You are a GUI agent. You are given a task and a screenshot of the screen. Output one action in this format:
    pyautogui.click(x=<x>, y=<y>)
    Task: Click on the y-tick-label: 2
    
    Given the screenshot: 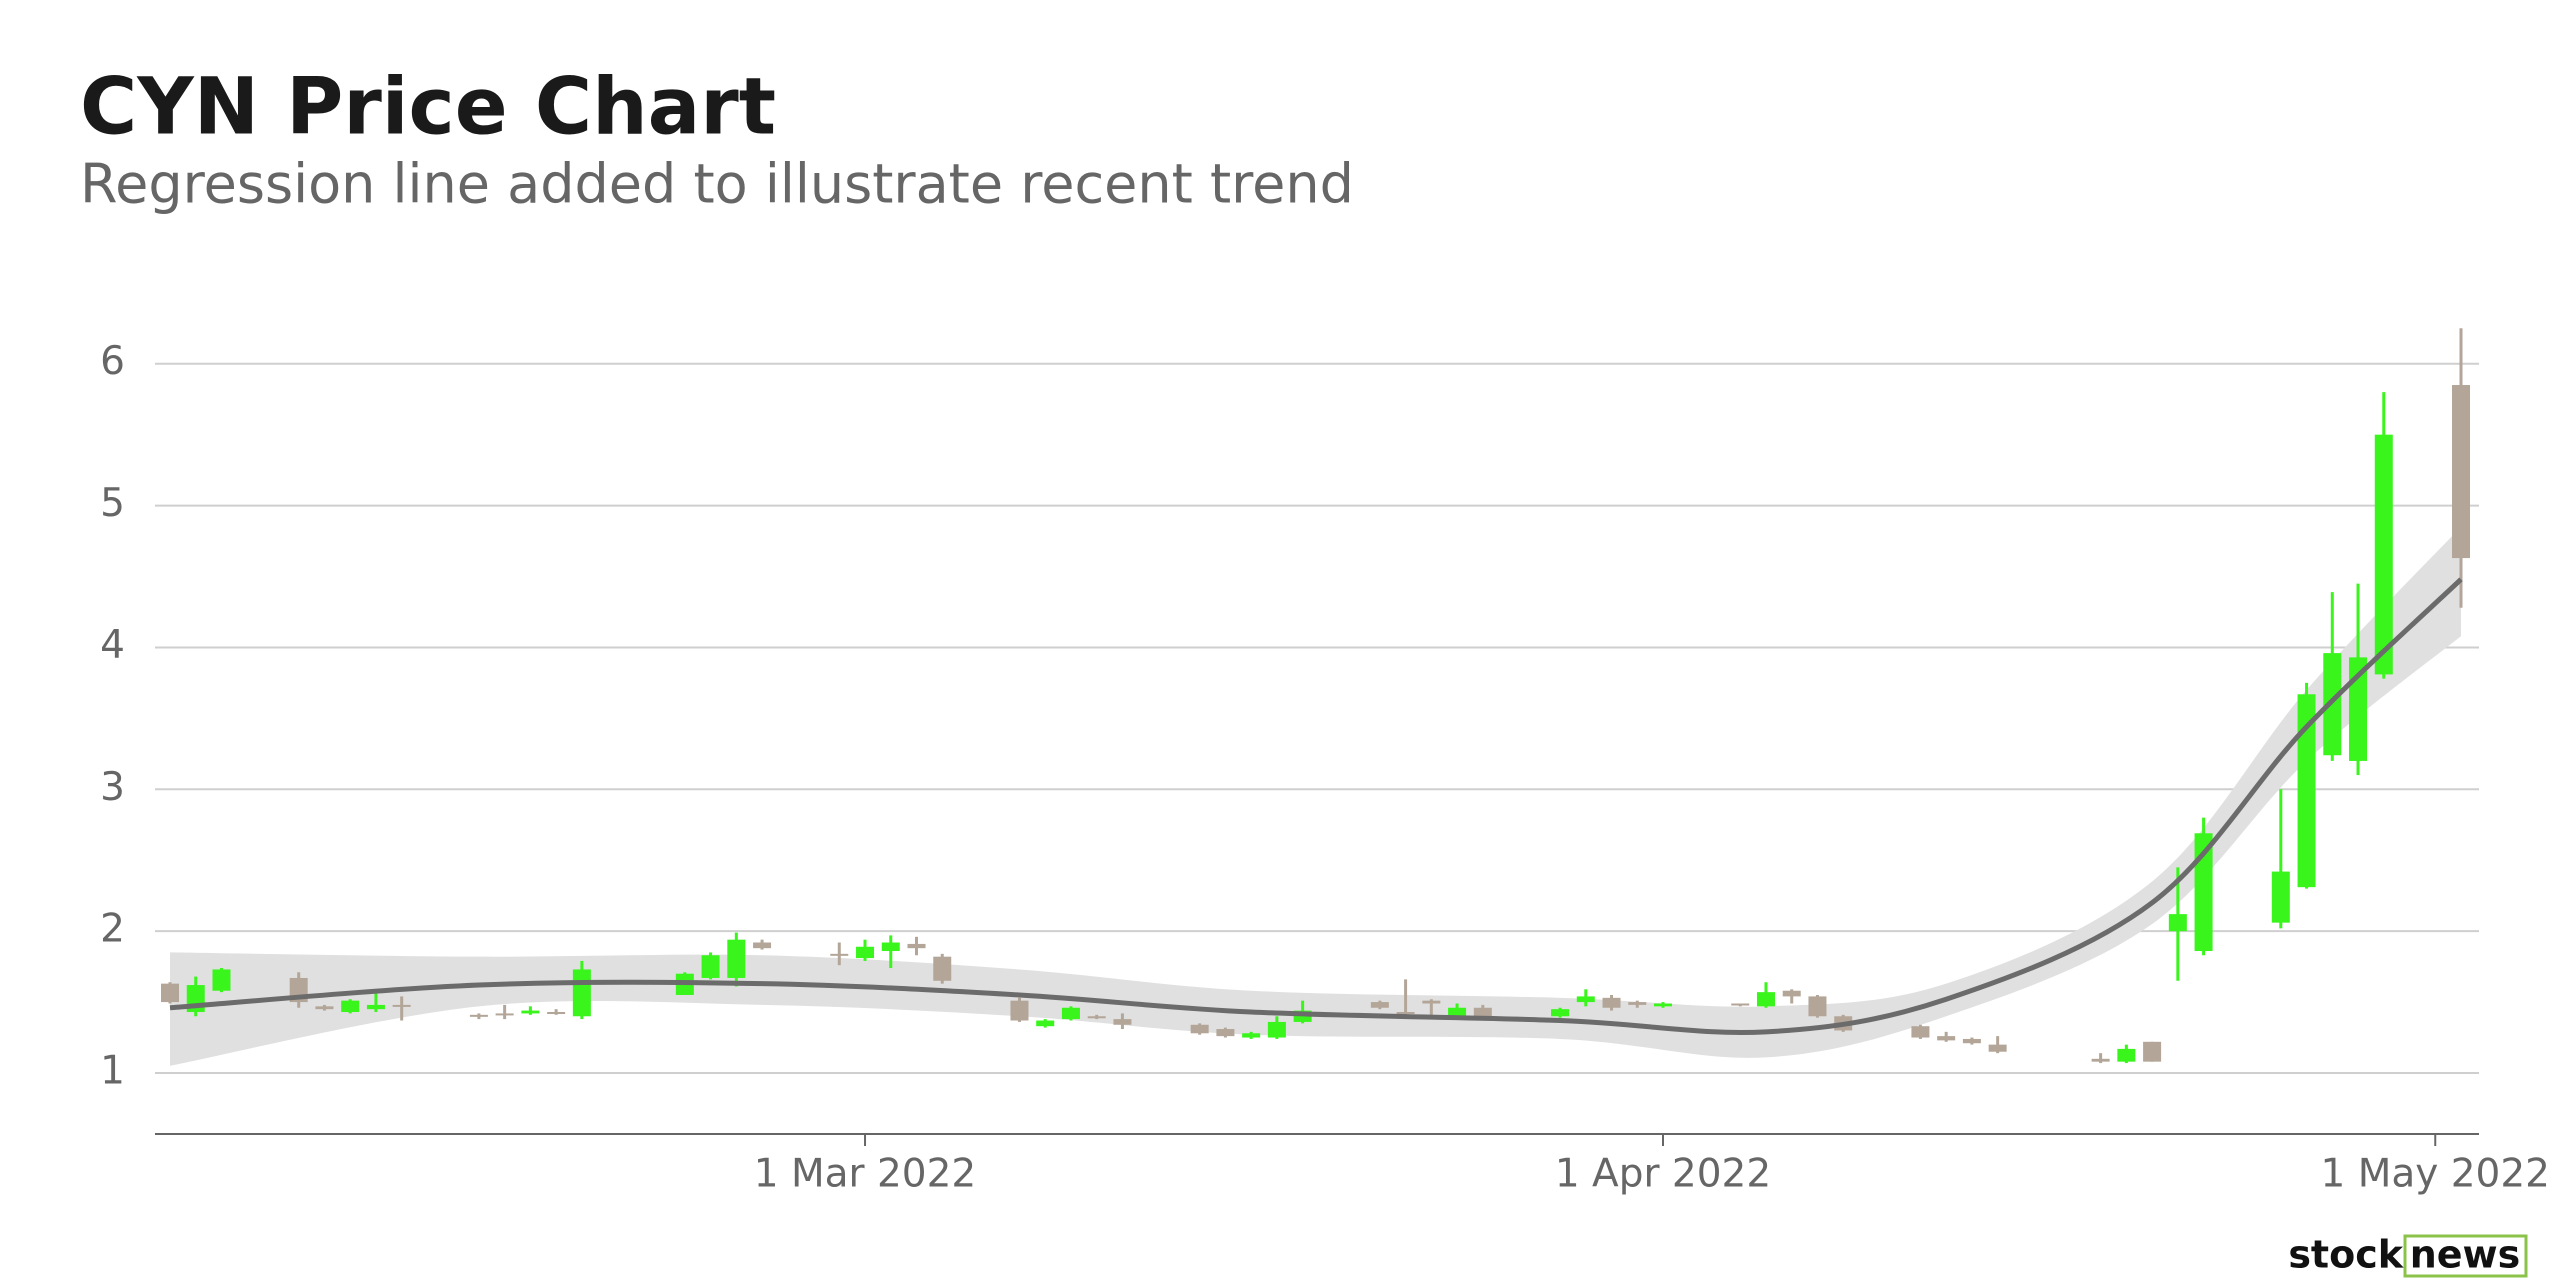 What is the action you would take?
    pyautogui.click(x=112, y=929)
    